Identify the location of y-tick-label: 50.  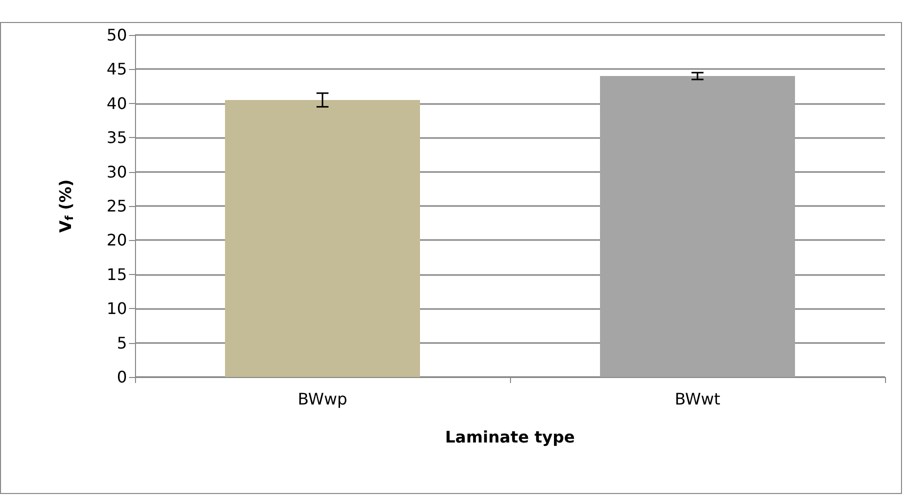
(116, 35).